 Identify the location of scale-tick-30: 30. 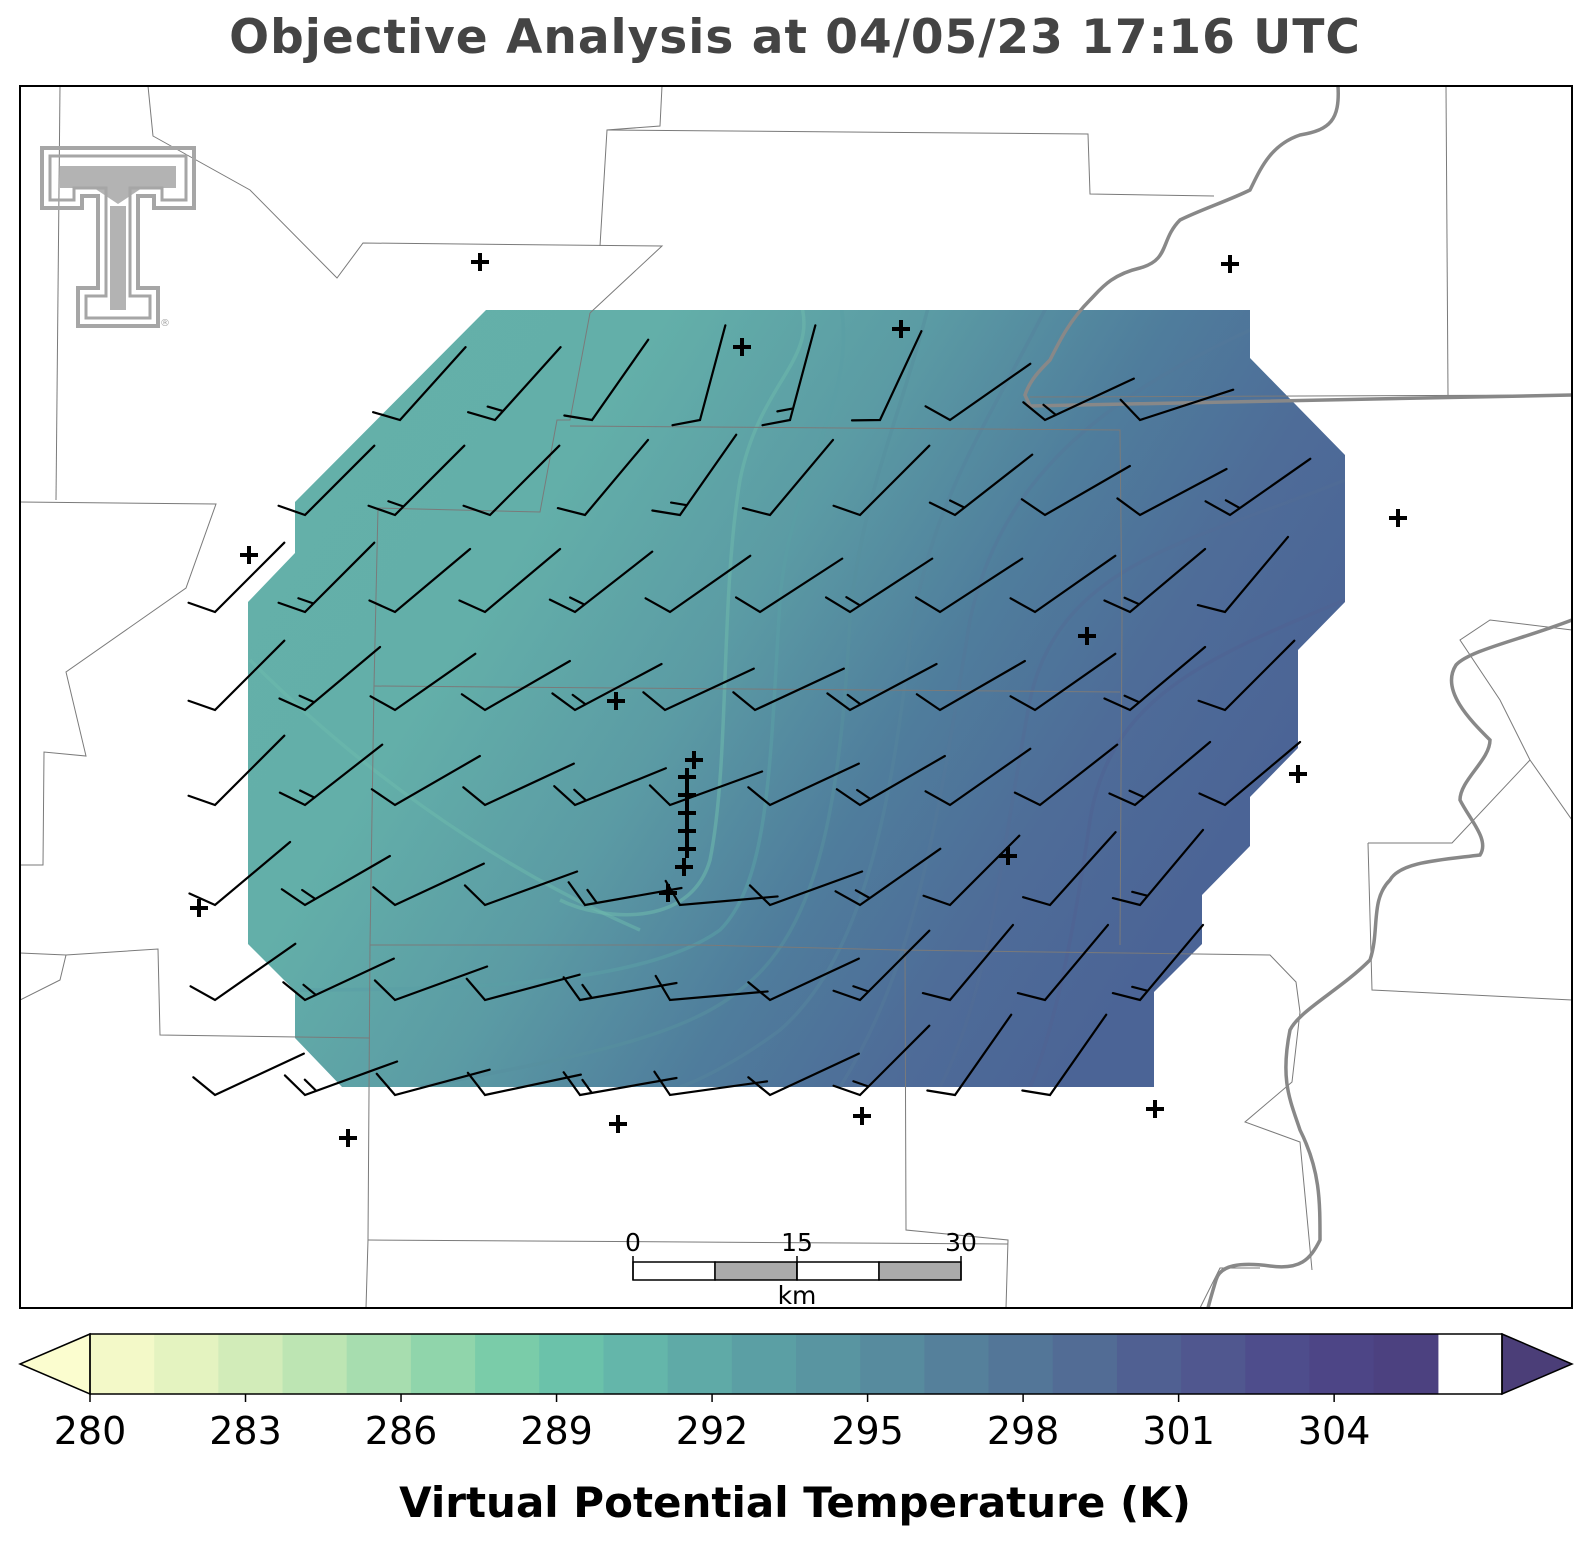
(961, 1242).